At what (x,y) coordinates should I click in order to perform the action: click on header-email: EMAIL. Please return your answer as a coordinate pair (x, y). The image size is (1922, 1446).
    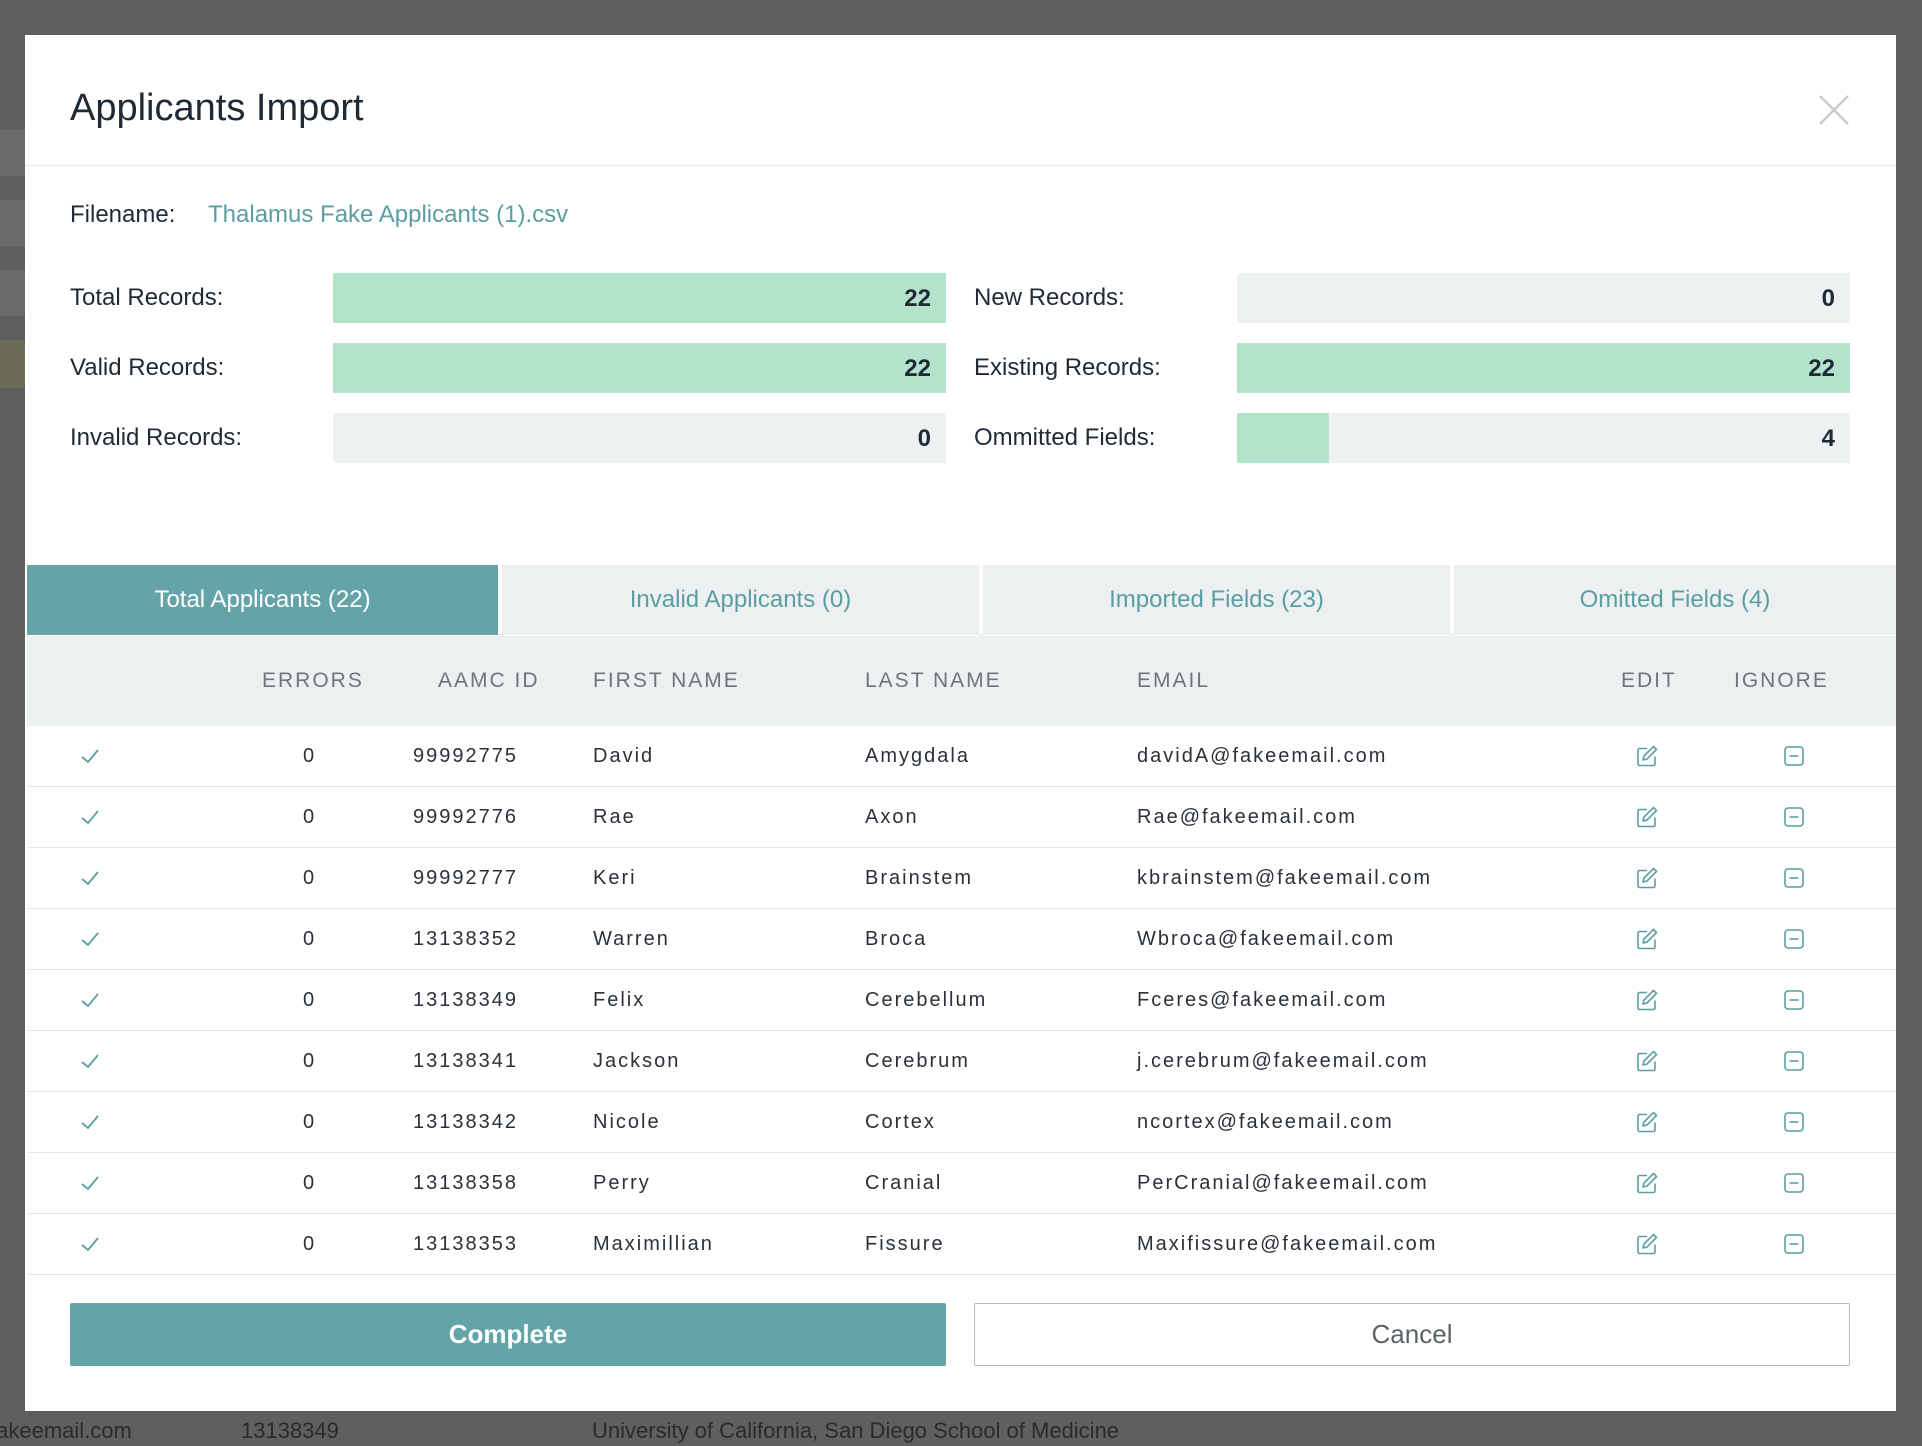
    Looking at the image, I should click on (1174, 680).